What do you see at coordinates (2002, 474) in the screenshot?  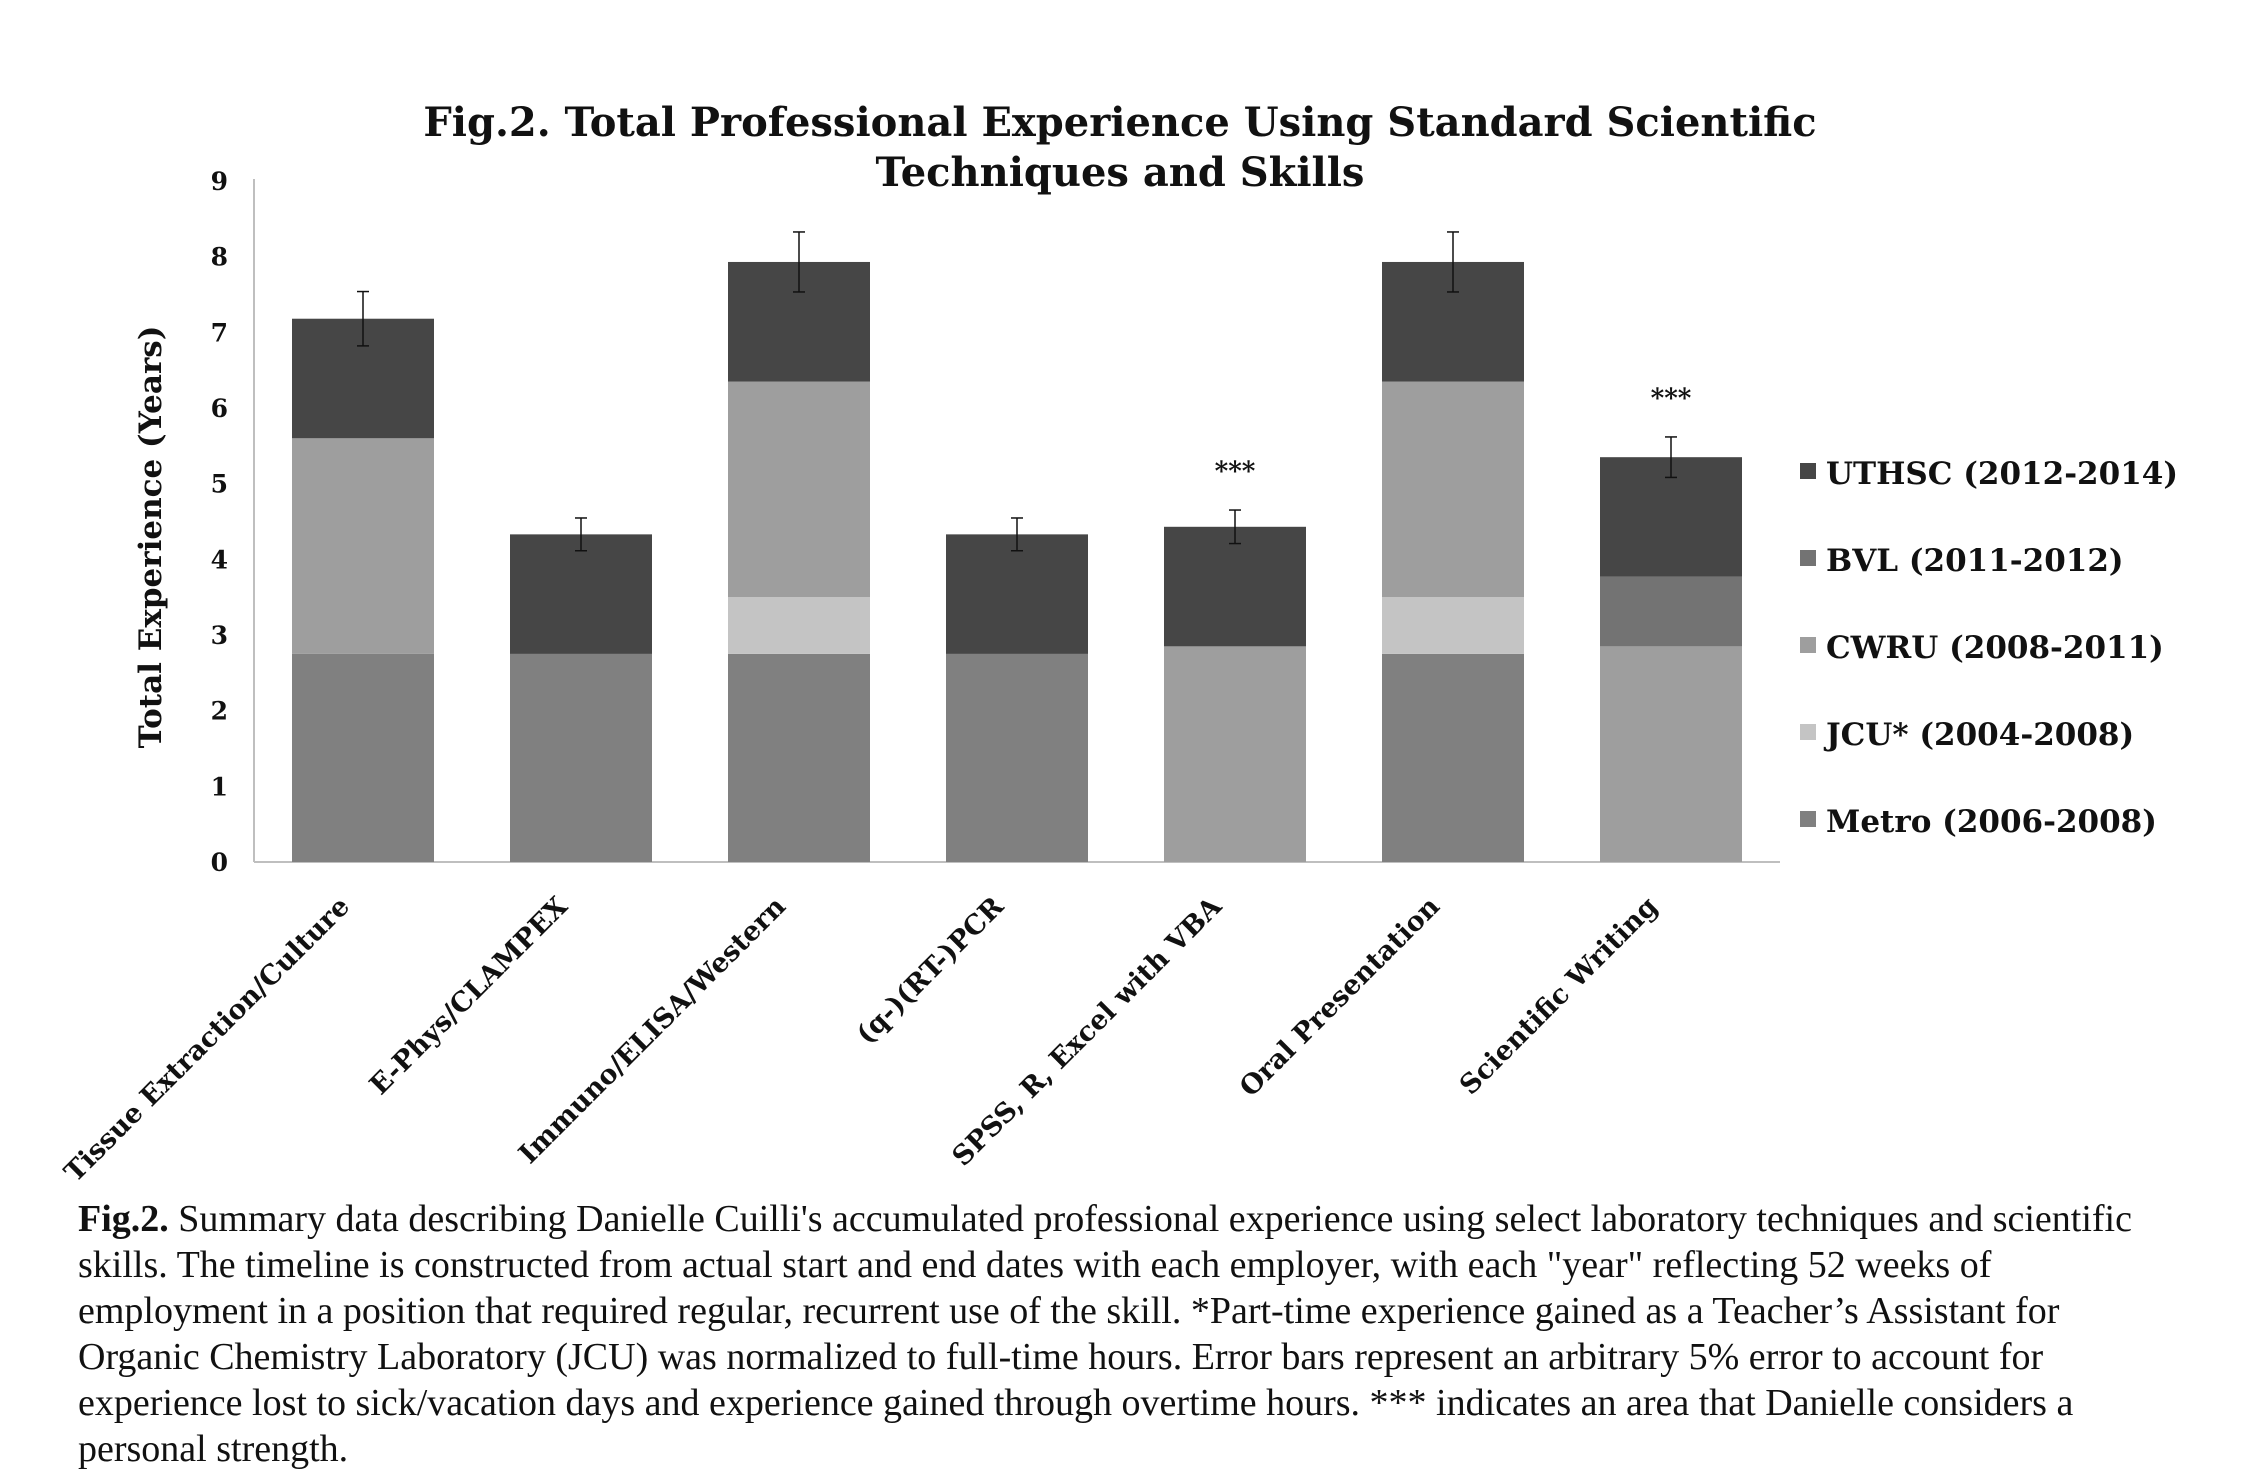 I see `legend-label: UTHSC (2012-2014)` at bounding box center [2002, 474].